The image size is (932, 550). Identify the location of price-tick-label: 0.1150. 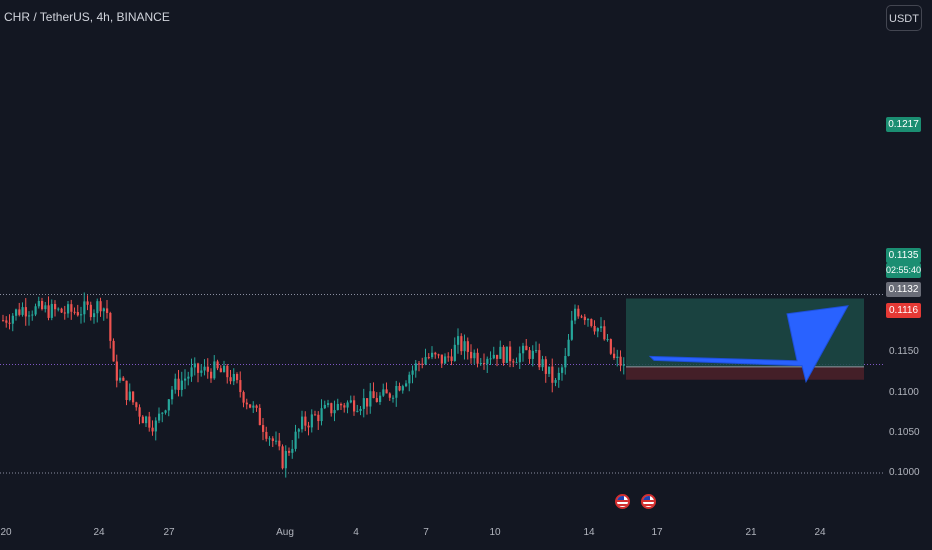
(904, 352).